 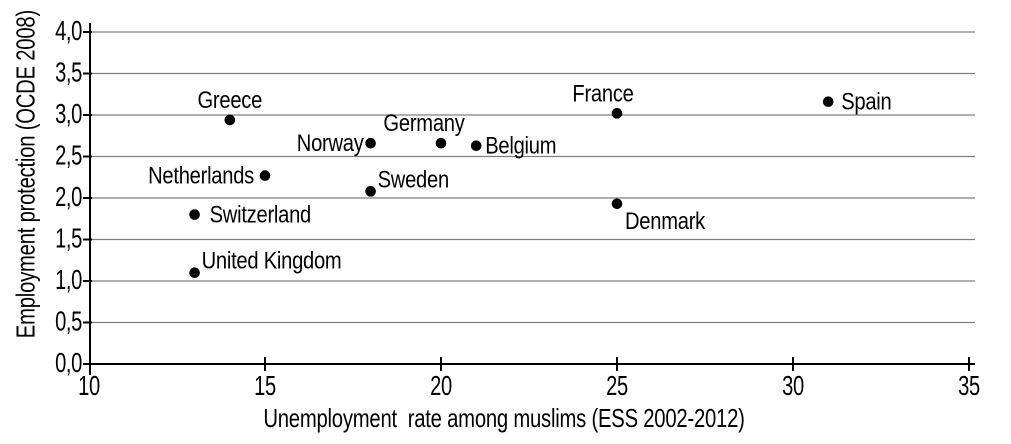 What do you see at coordinates (89, 386) in the screenshot?
I see `x-tick-label: 10` at bounding box center [89, 386].